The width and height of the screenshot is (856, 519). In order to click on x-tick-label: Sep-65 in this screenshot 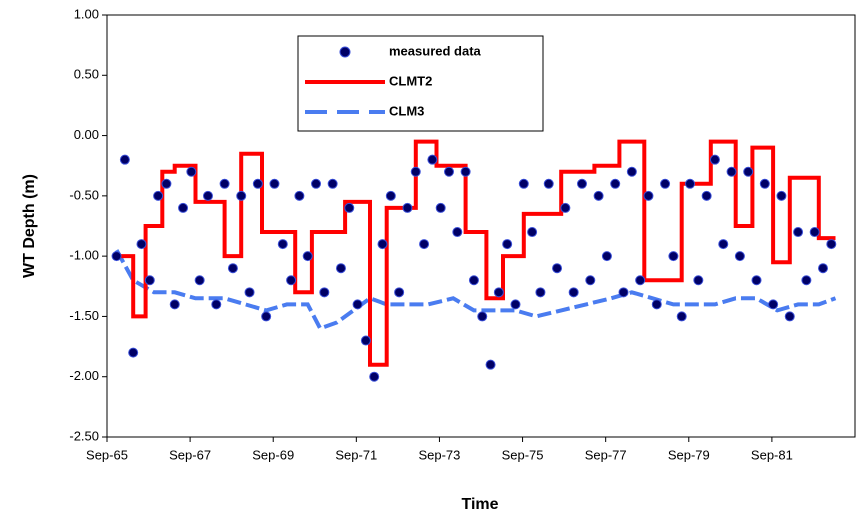, I will do `click(107, 454)`.